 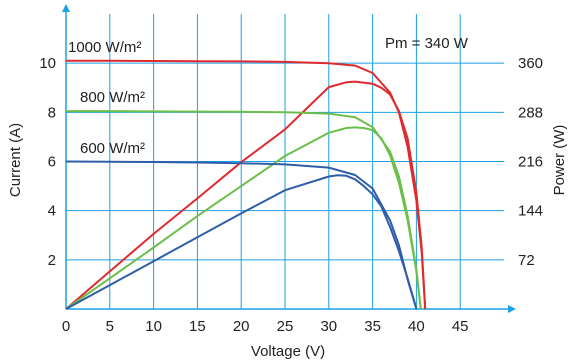 I want to click on x-tick-label: 0, so click(x=66, y=326).